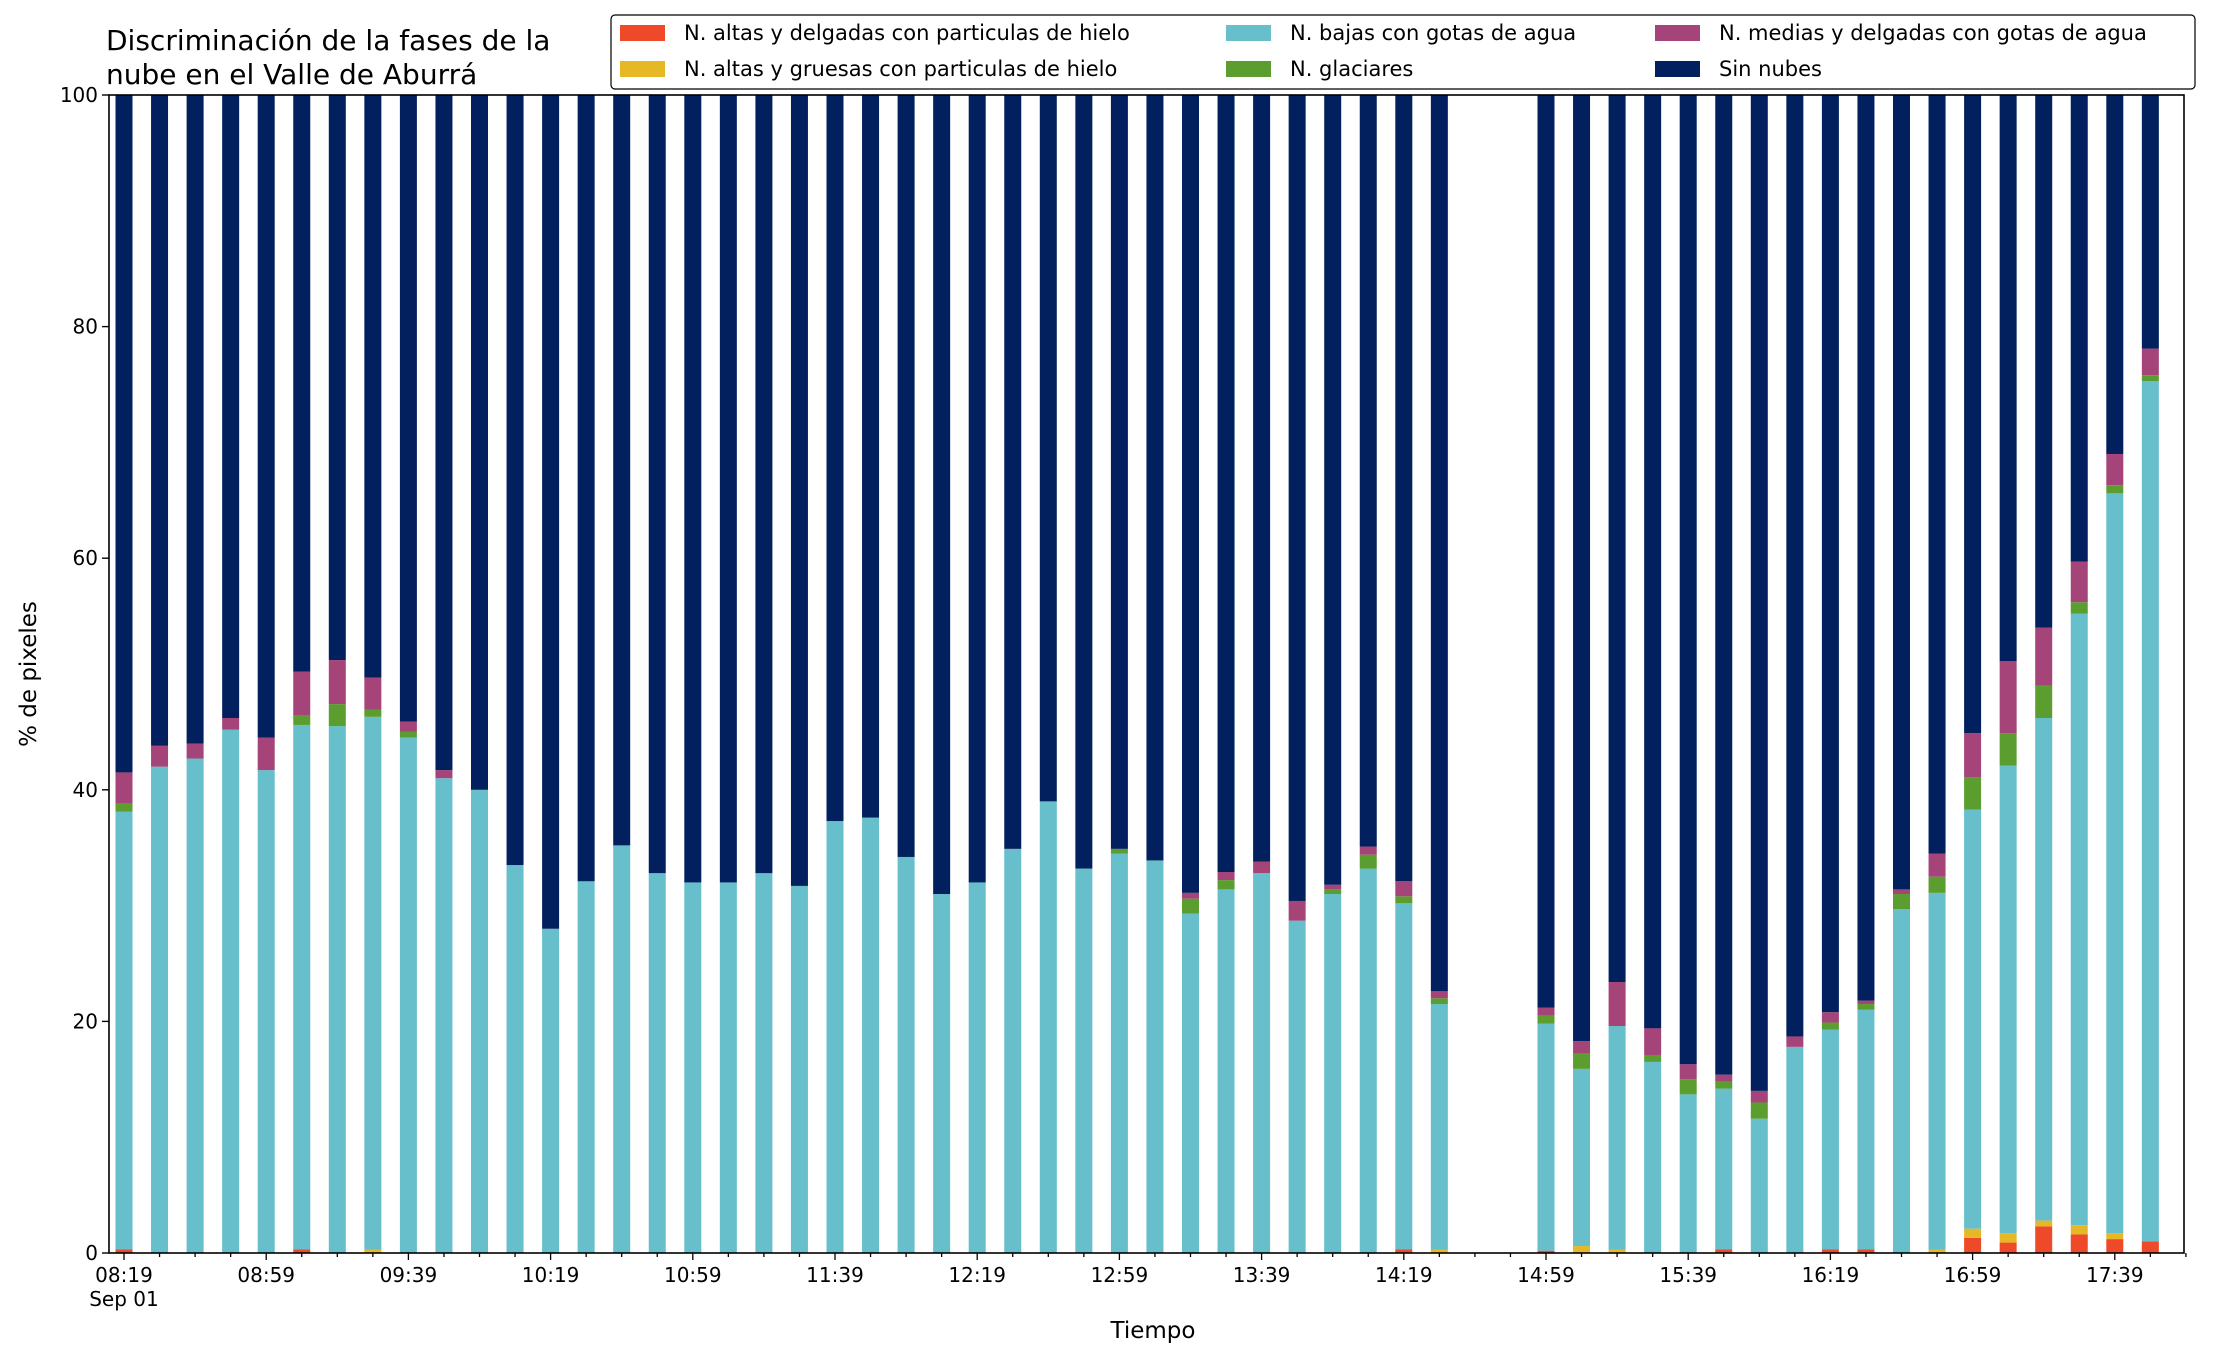  What do you see at coordinates (84, 674) in the screenshot?
I see `y-axis: 0 20 40 60 80 100` at bounding box center [84, 674].